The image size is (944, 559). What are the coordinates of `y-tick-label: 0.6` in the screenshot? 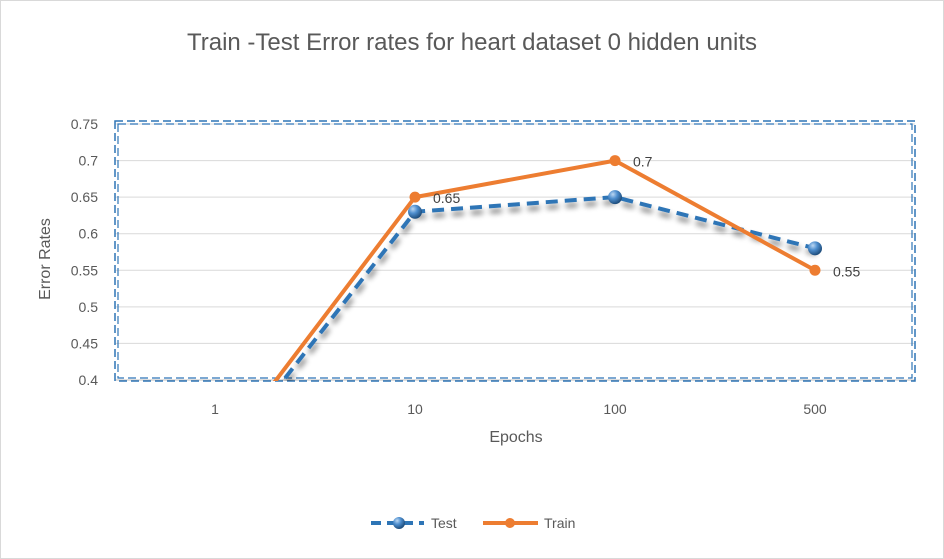 It's located at (89, 234).